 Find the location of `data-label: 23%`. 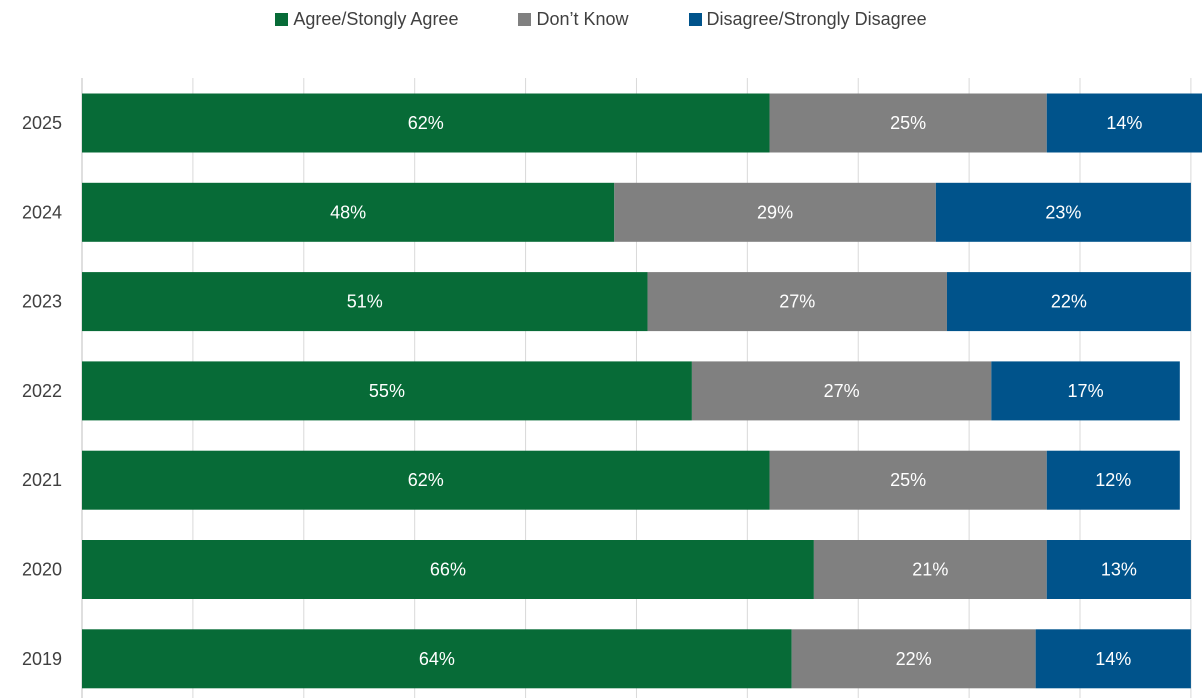

data-label: 23% is located at coordinates (1063, 212).